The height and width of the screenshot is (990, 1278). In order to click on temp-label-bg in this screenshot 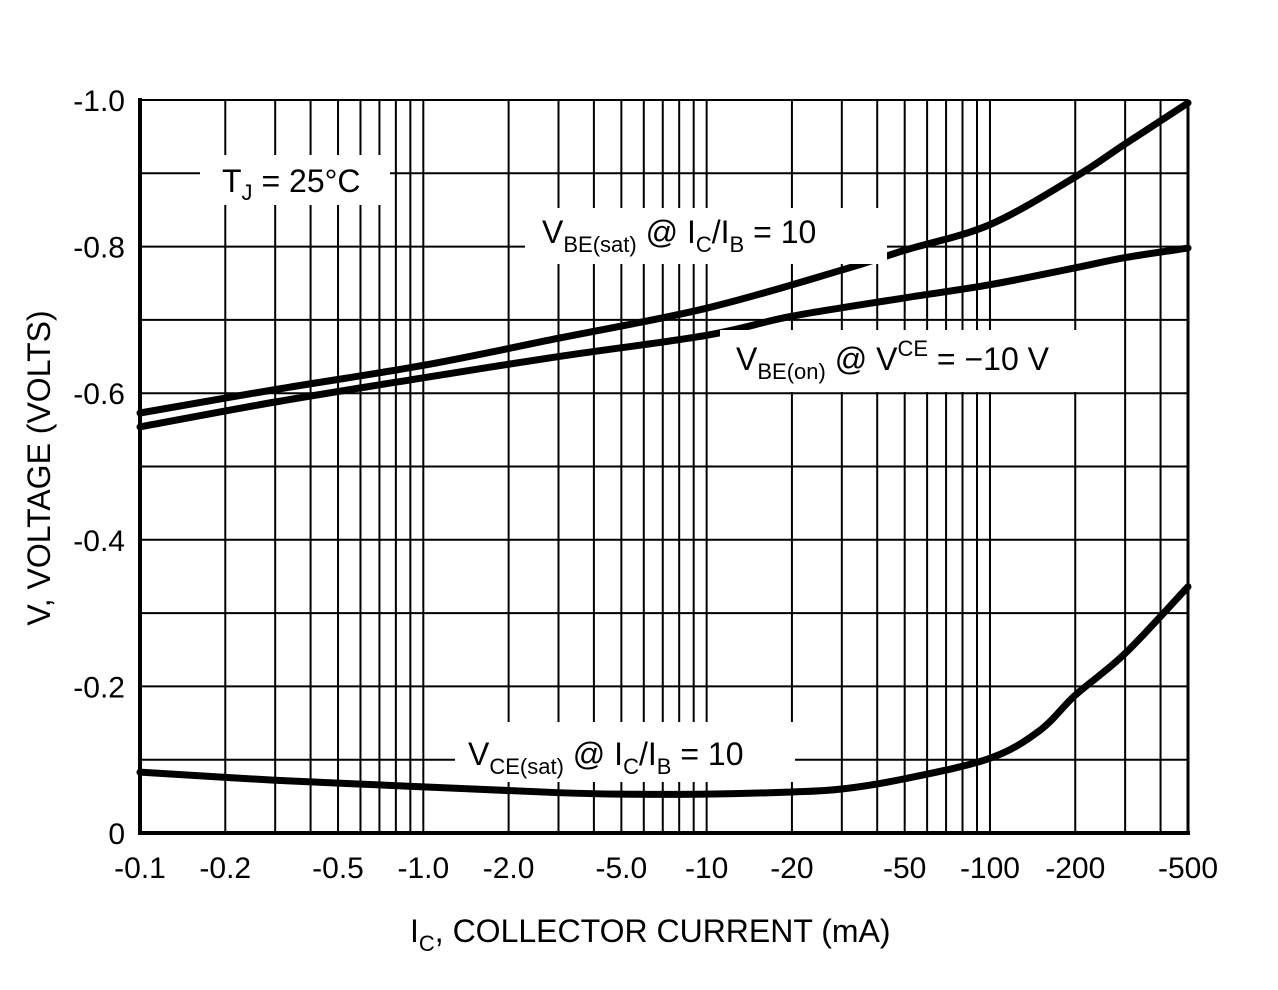, I will do `click(295, 180)`.